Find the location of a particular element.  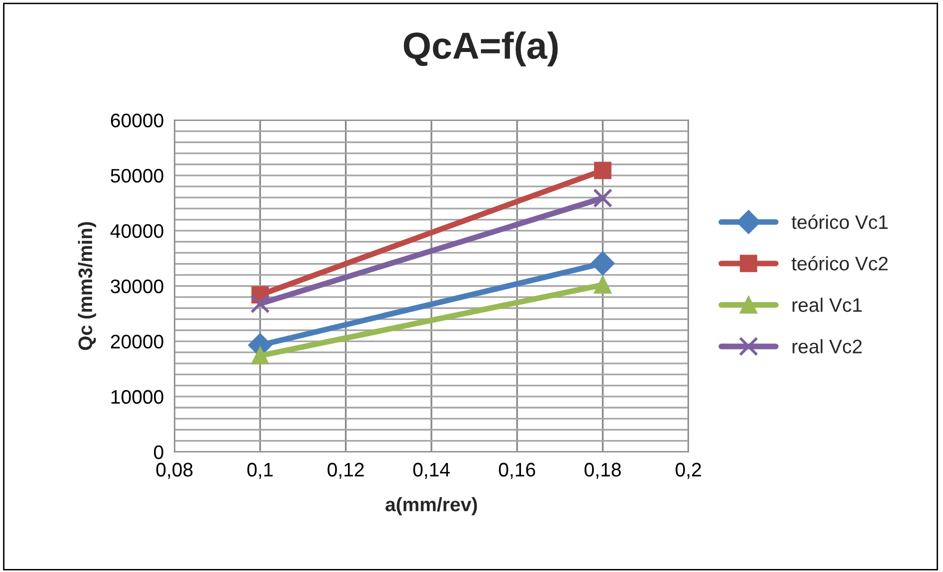

x-tick-label: 0,16 is located at coordinates (517, 470).